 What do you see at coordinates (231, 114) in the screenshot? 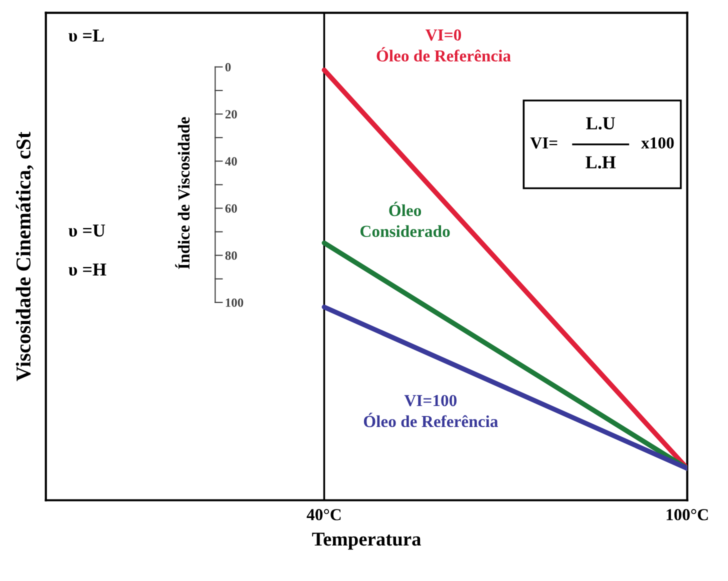
I see `y2-tick-label: 20` at bounding box center [231, 114].